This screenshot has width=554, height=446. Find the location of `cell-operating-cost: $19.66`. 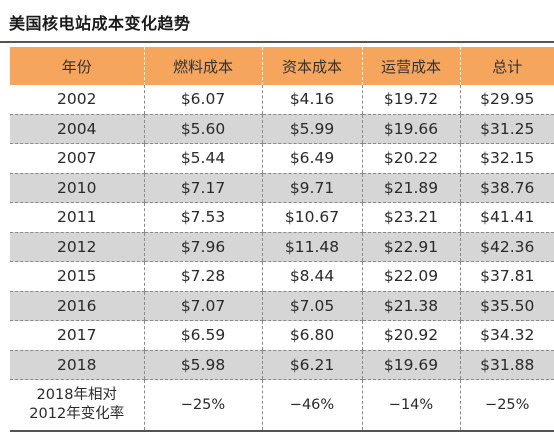

cell-operating-cost: $19.66 is located at coordinates (410, 129).